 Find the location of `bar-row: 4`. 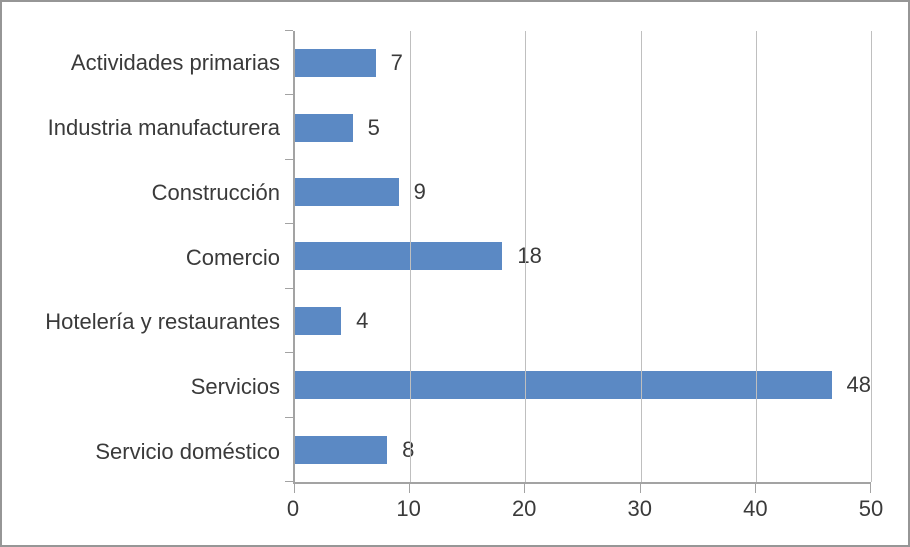

bar-row: 4 is located at coordinates (583, 321).